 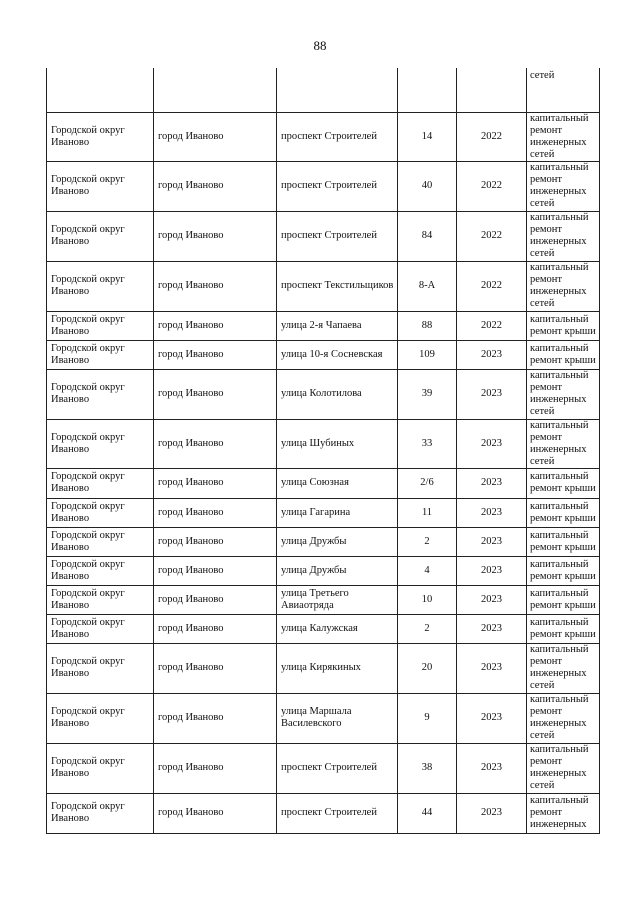 I want to click on house-number-cell: 11, so click(x=427, y=512).